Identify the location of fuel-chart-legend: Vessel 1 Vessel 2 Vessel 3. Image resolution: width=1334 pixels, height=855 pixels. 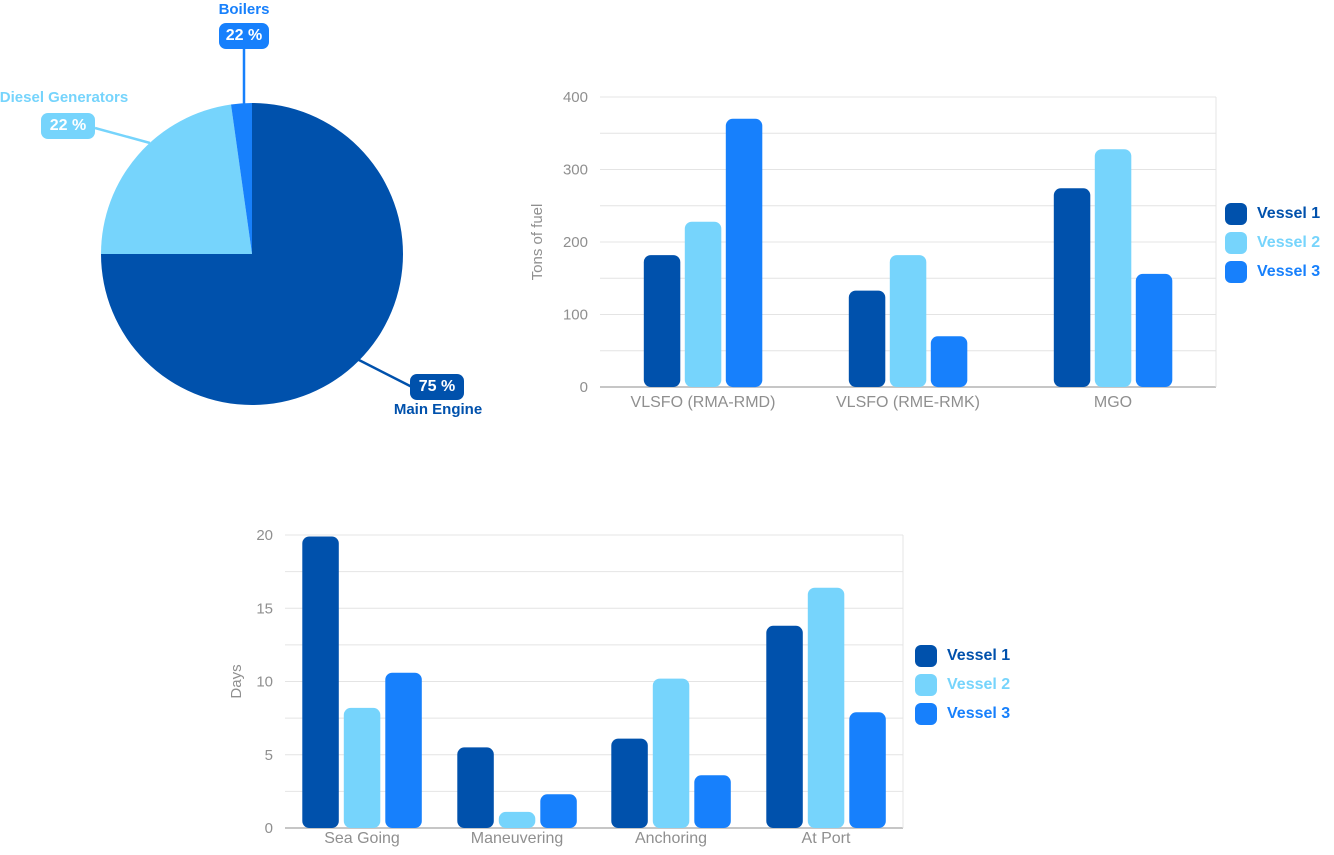
(1272, 243).